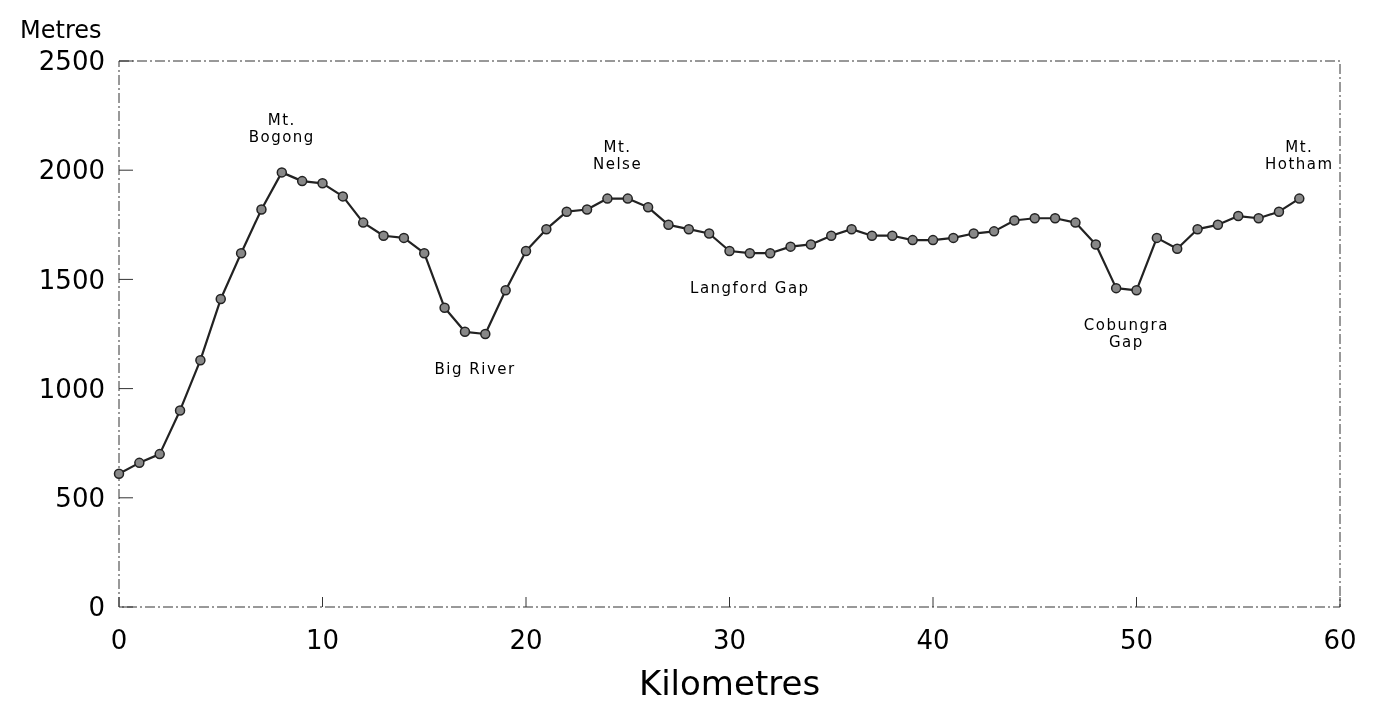 This screenshot has height=715, width=1379. Describe the element at coordinates (526, 640) in the screenshot. I see `x-tick-label: 20` at that location.